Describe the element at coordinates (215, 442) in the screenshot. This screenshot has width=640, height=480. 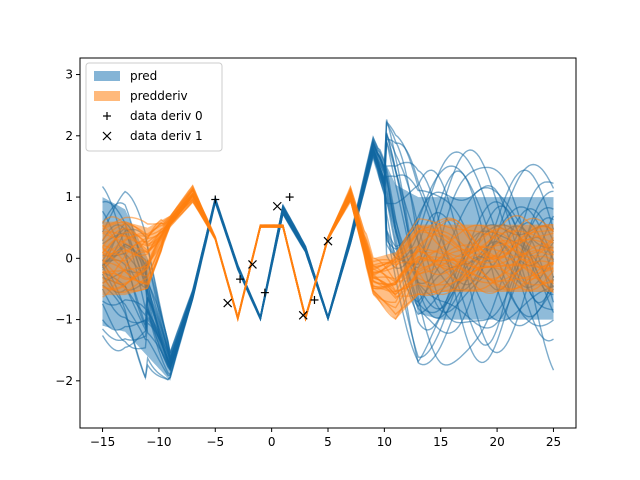
I see `x-tick-label: −5` at that location.